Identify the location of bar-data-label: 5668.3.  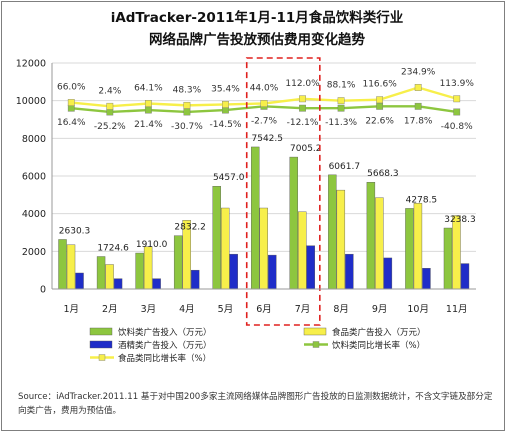
(383, 174).